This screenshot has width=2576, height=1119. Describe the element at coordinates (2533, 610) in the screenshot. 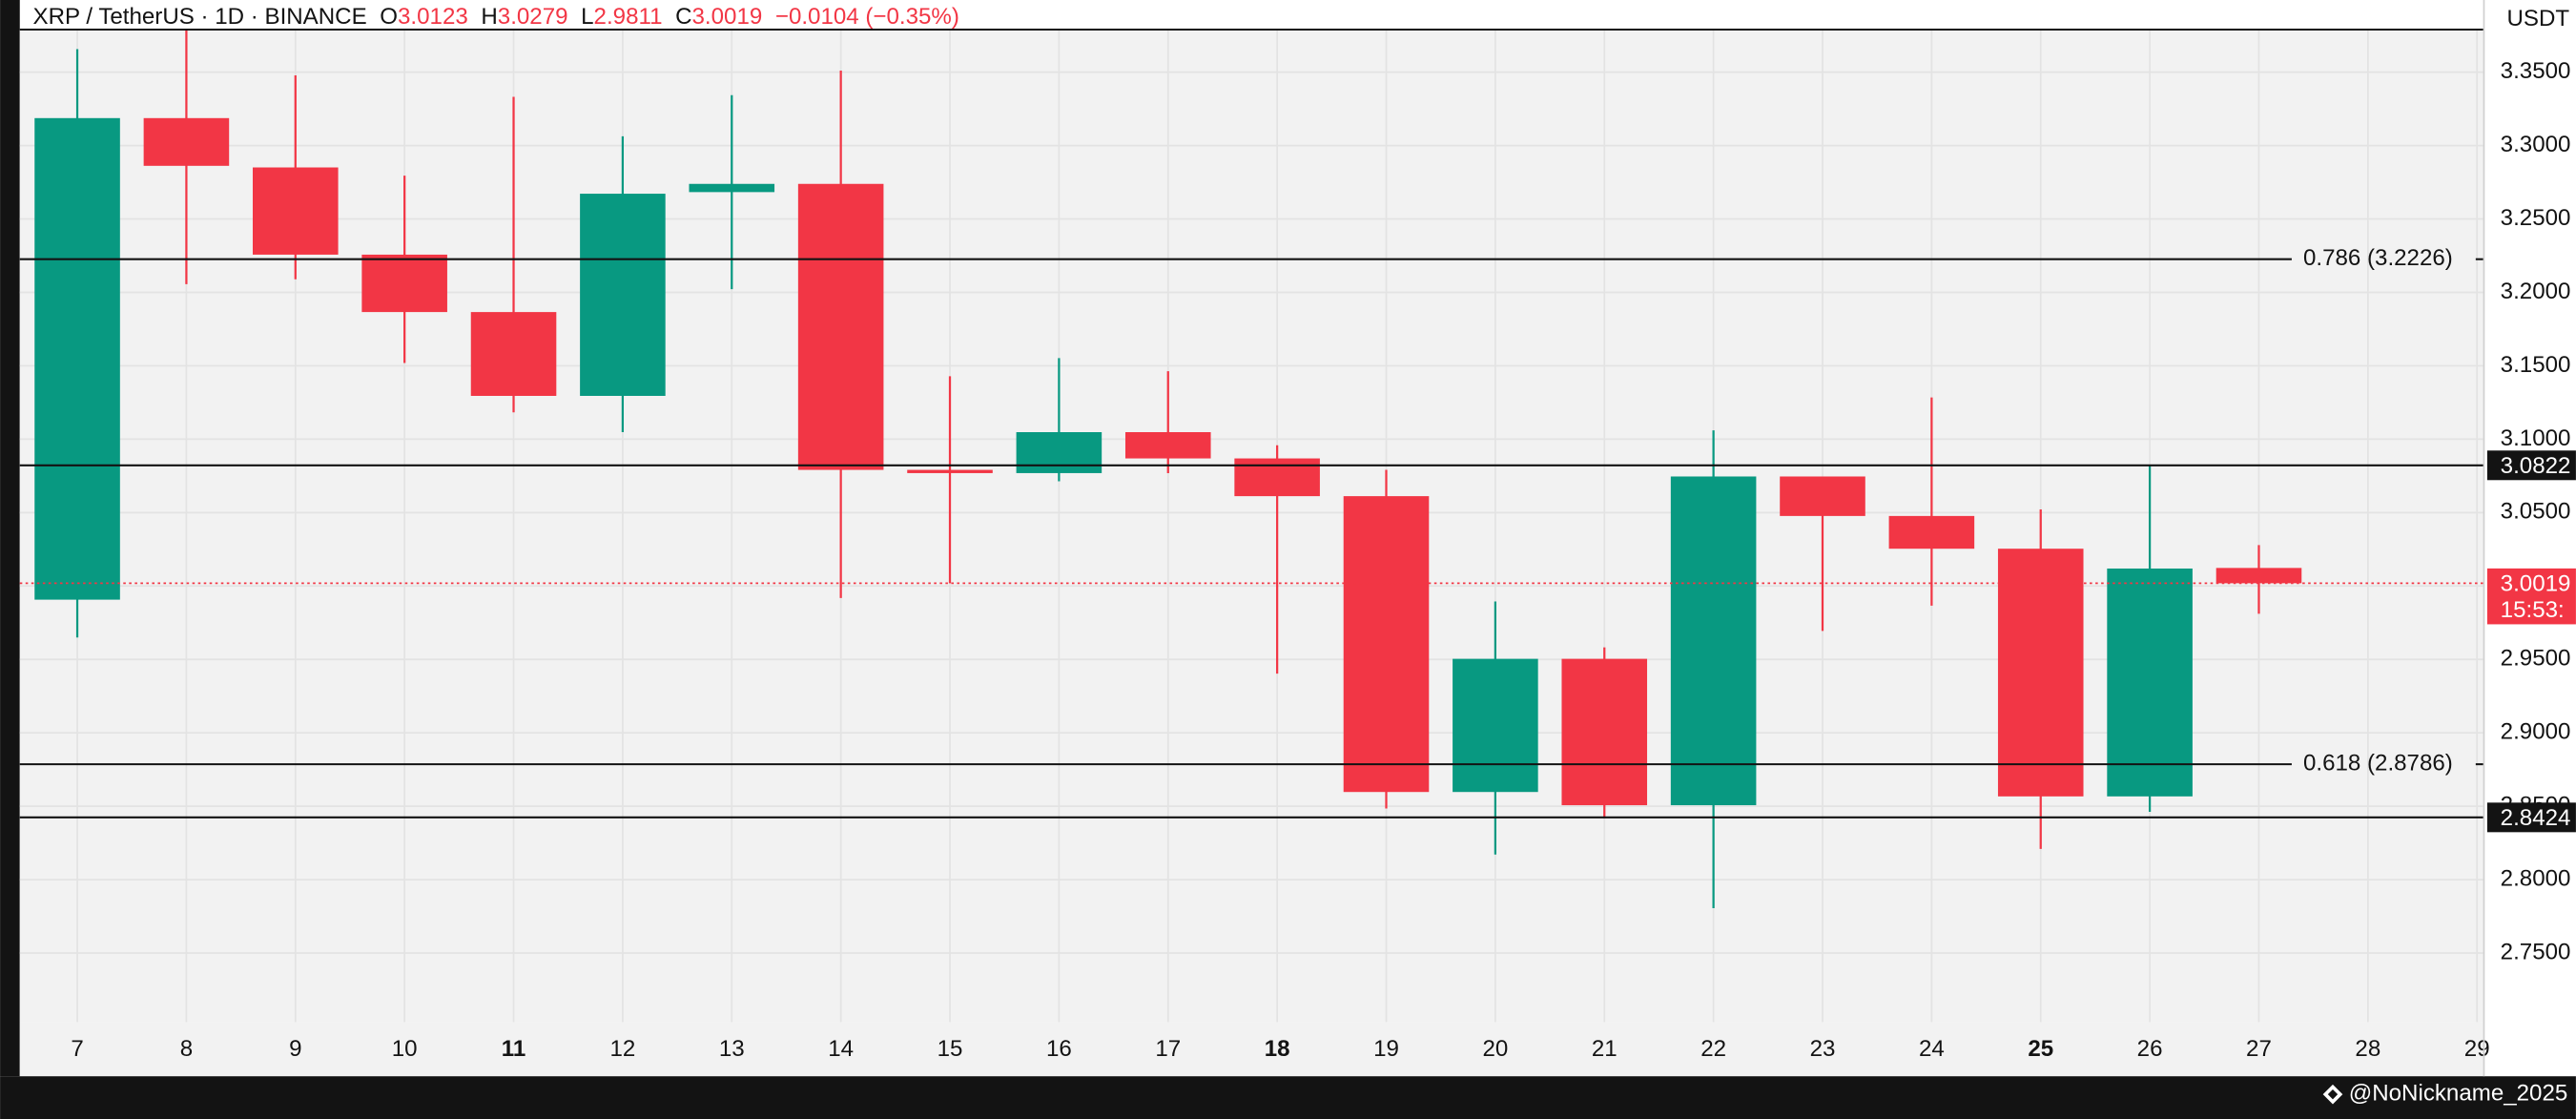

I see `countdown-label: 15:53:` at that location.